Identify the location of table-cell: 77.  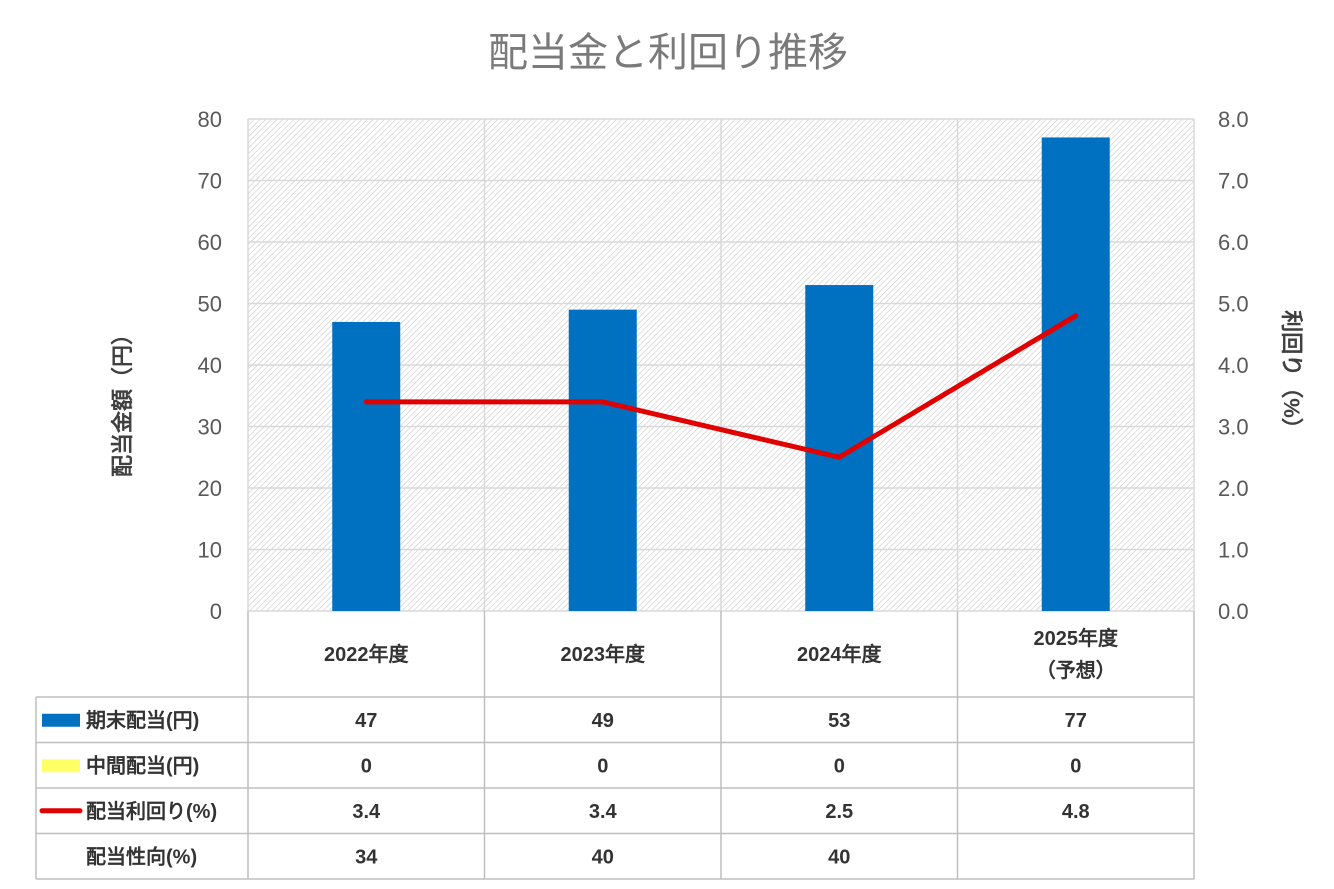
(1076, 721).